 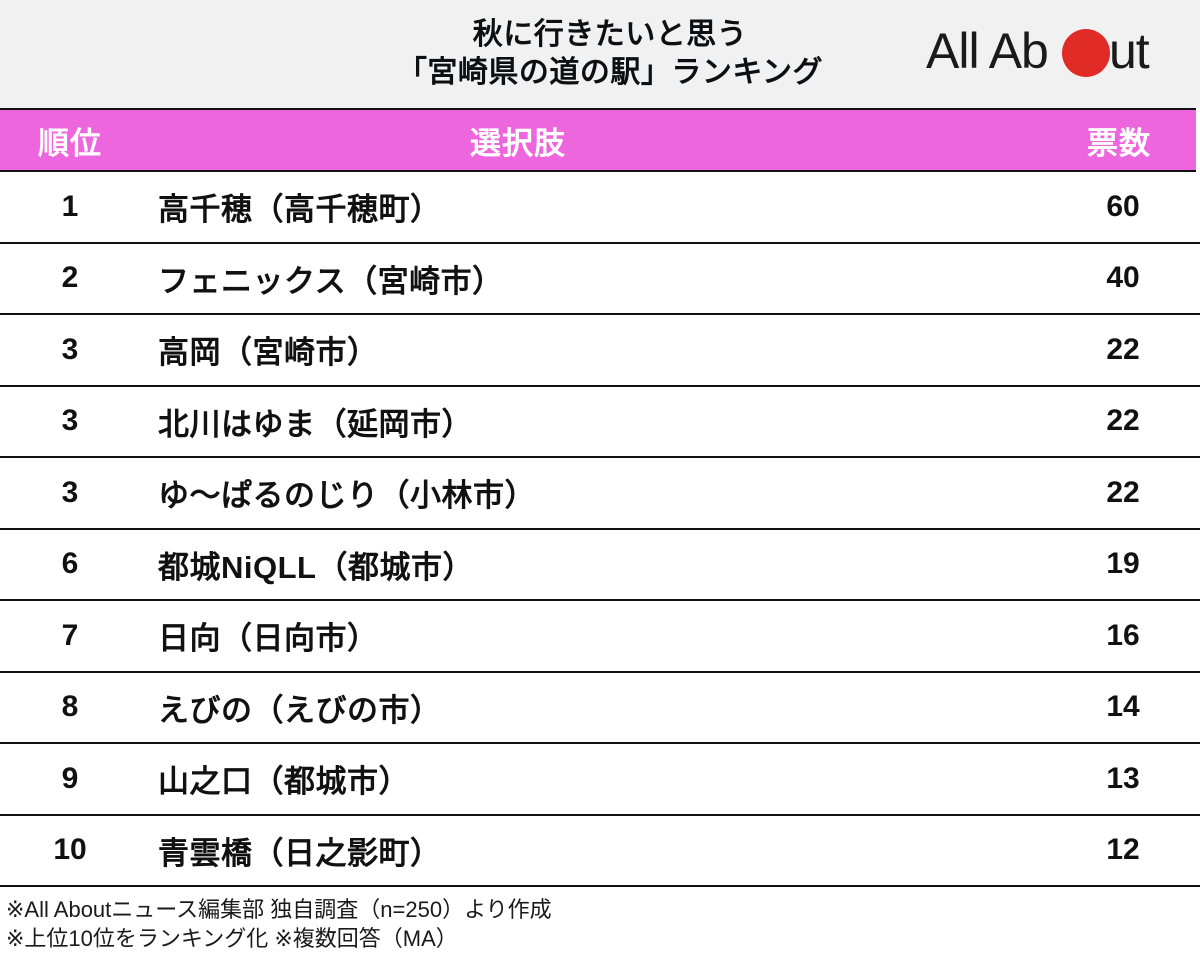 What do you see at coordinates (1129, 52) in the screenshot?
I see `svg-text: ut` at bounding box center [1129, 52].